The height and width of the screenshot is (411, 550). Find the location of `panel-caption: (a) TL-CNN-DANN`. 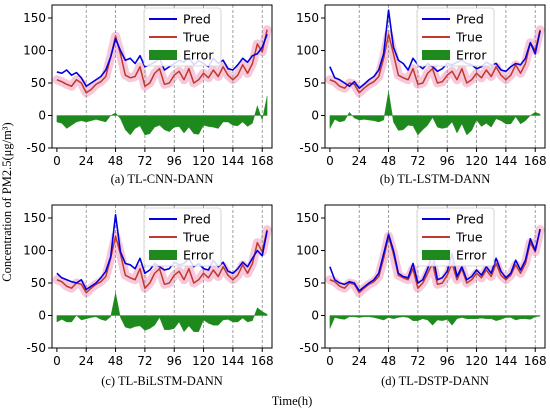

panel-caption: (a) TL-CNN-DANN is located at coordinates (162, 179).